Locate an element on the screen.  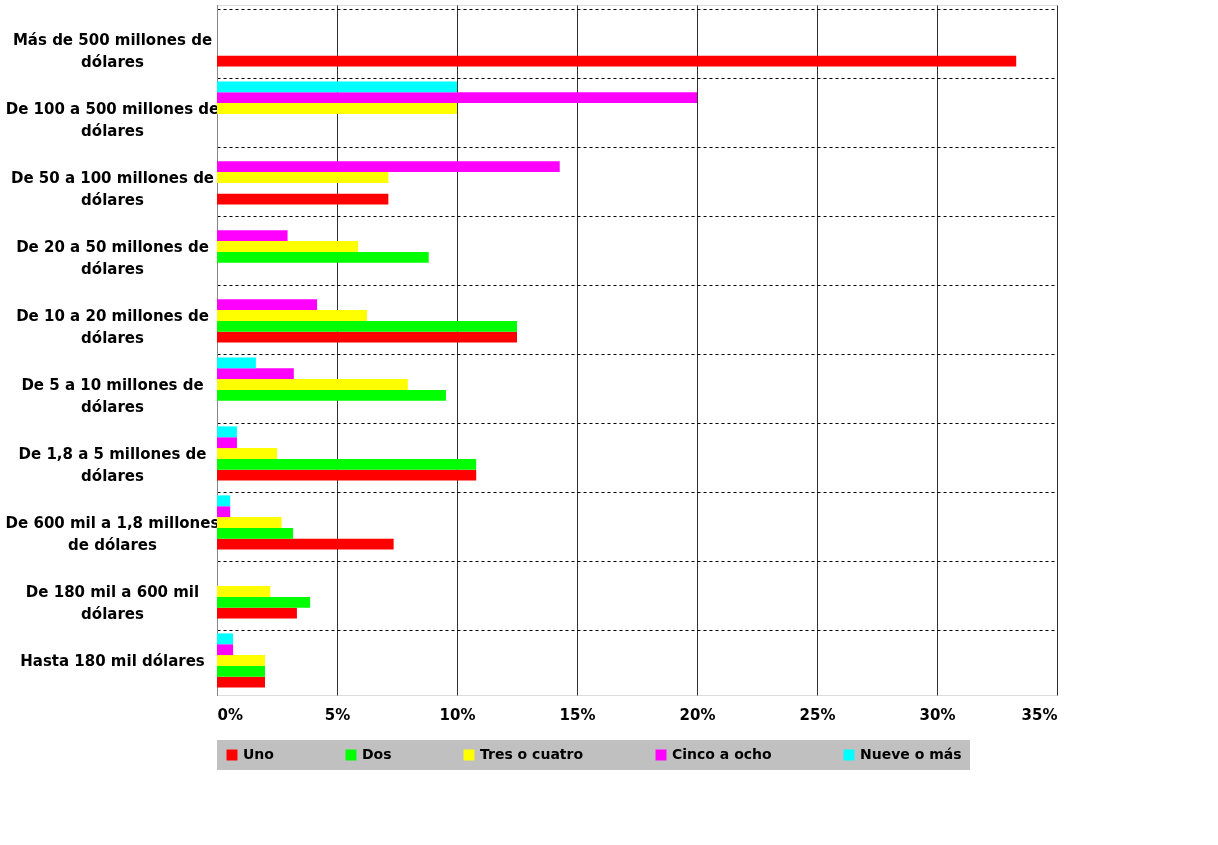
x-tick-label: 30% is located at coordinates (937, 714).